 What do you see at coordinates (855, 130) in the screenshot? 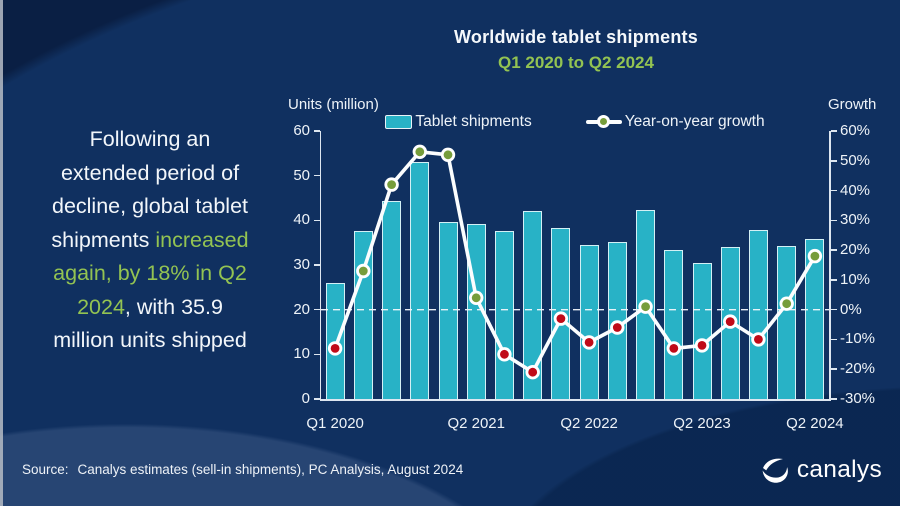
I see `right-axis-tick-label: 60%` at bounding box center [855, 130].